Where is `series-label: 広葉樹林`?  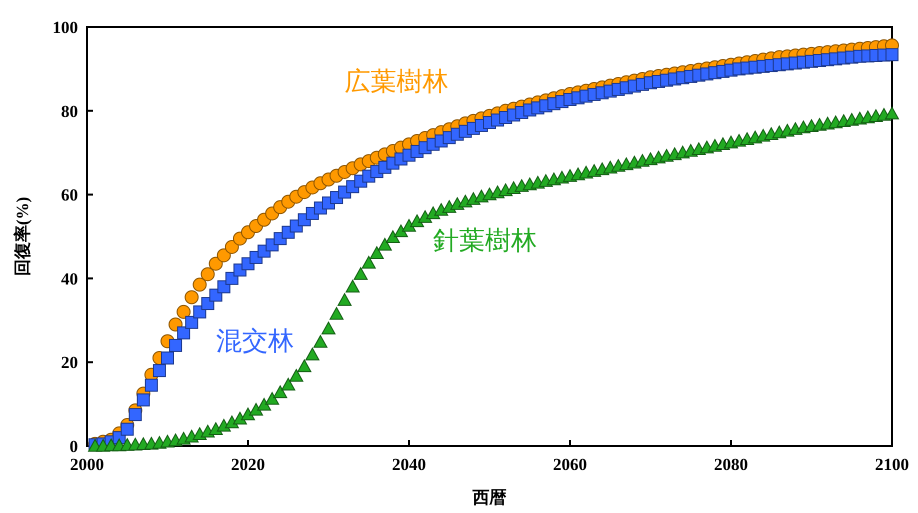
series-label: 広葉樹林 is located at coordinates (396, 81).